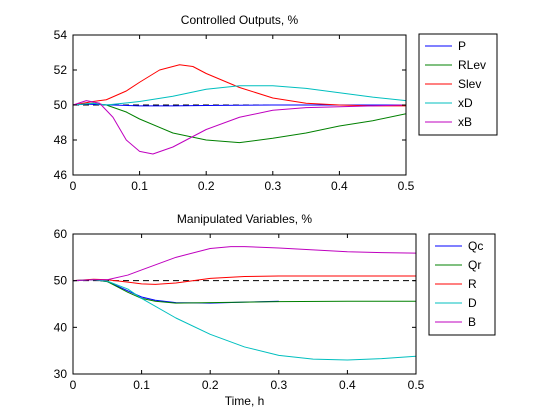 The image size is (560, 420). What do you see at coordinates (278, 385) in the screenshot?
I see `manipulated-variables-x-tick-label: 0.3` at bounding box center [278, 385].